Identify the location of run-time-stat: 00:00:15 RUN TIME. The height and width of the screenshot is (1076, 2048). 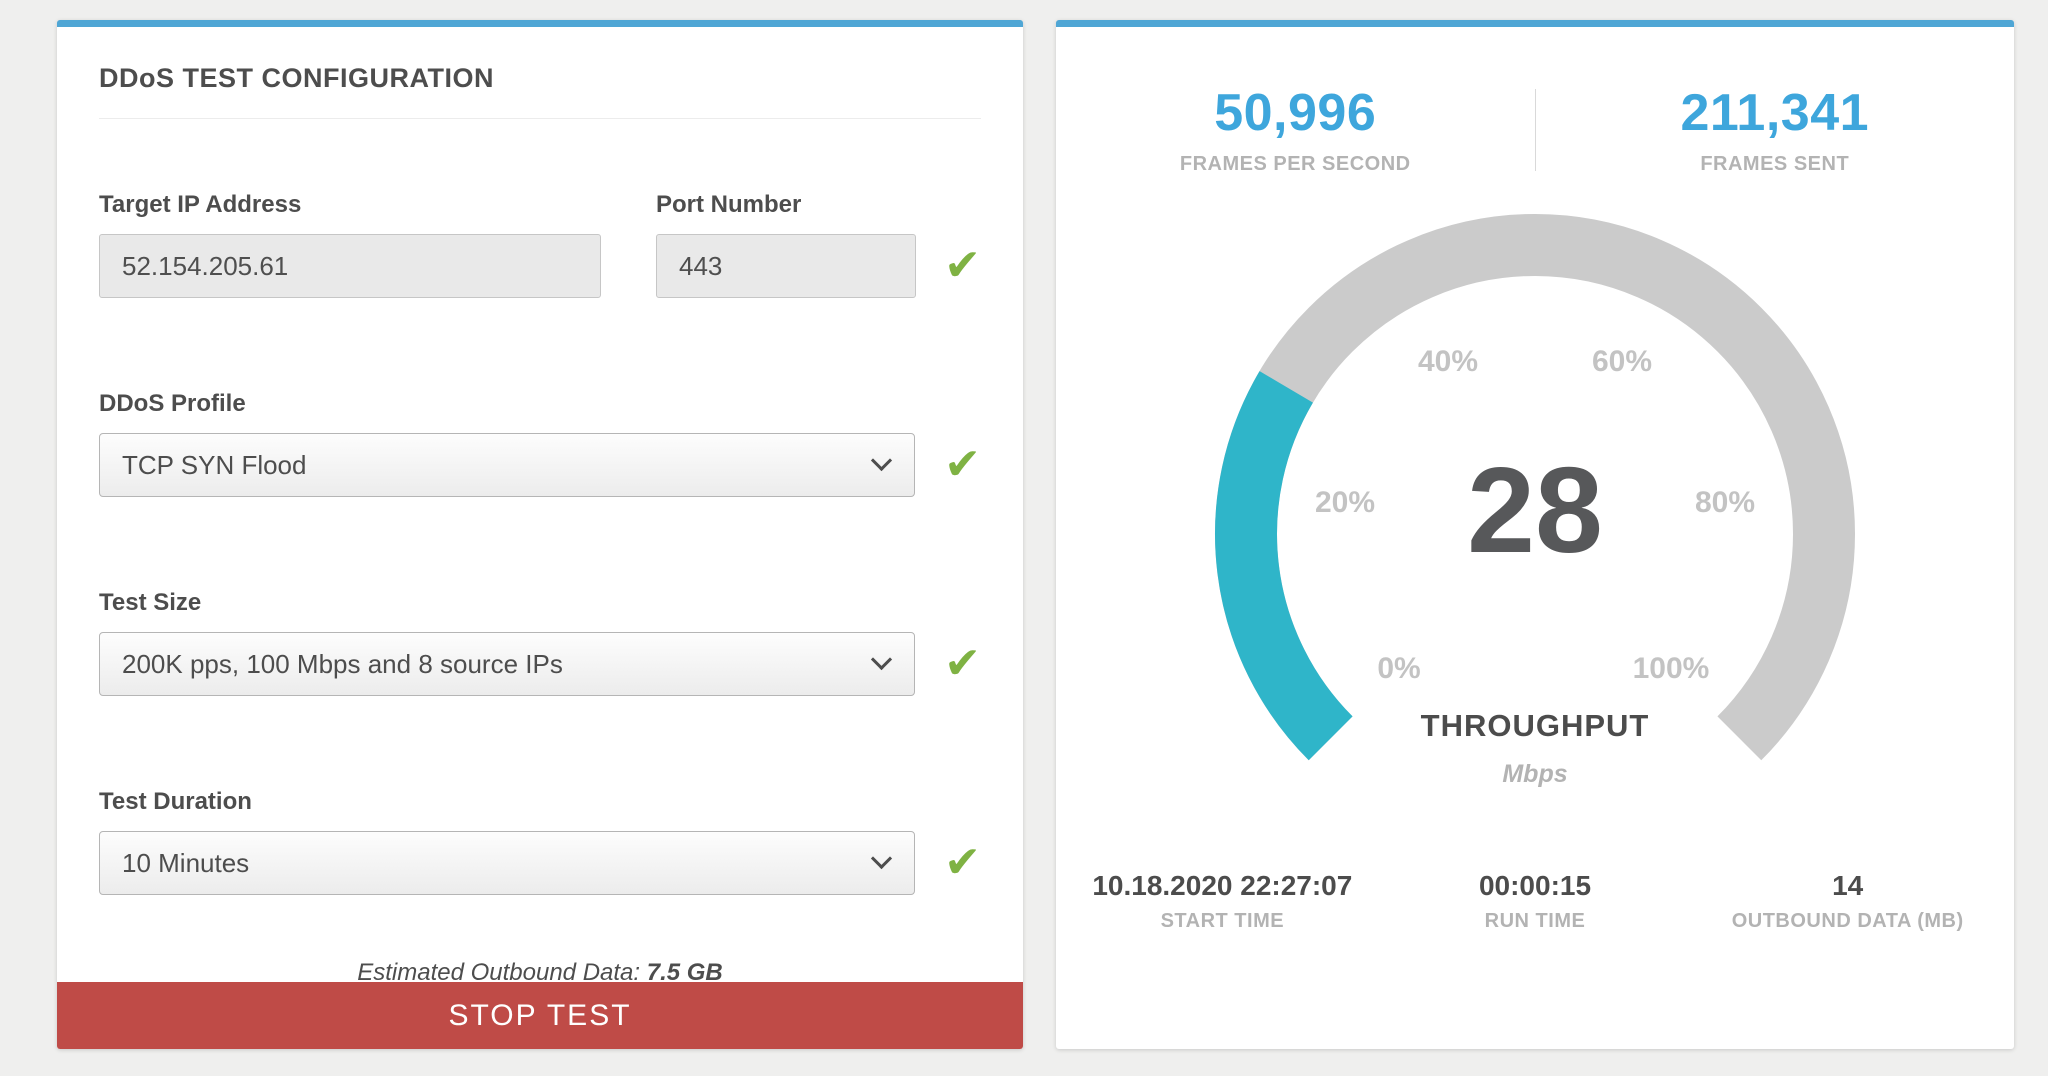
(1535, 901).